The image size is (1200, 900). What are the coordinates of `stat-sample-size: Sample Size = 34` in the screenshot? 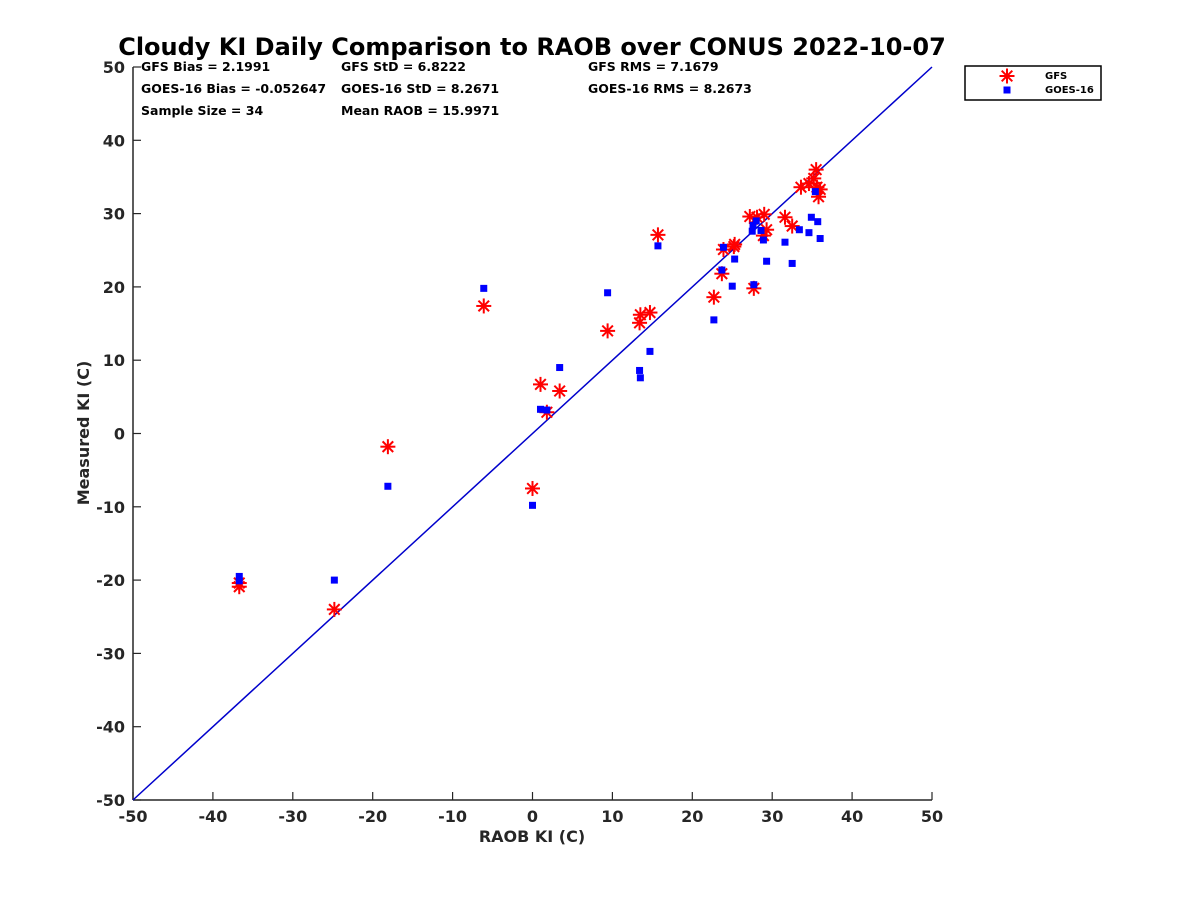 It's located at (202, 110).